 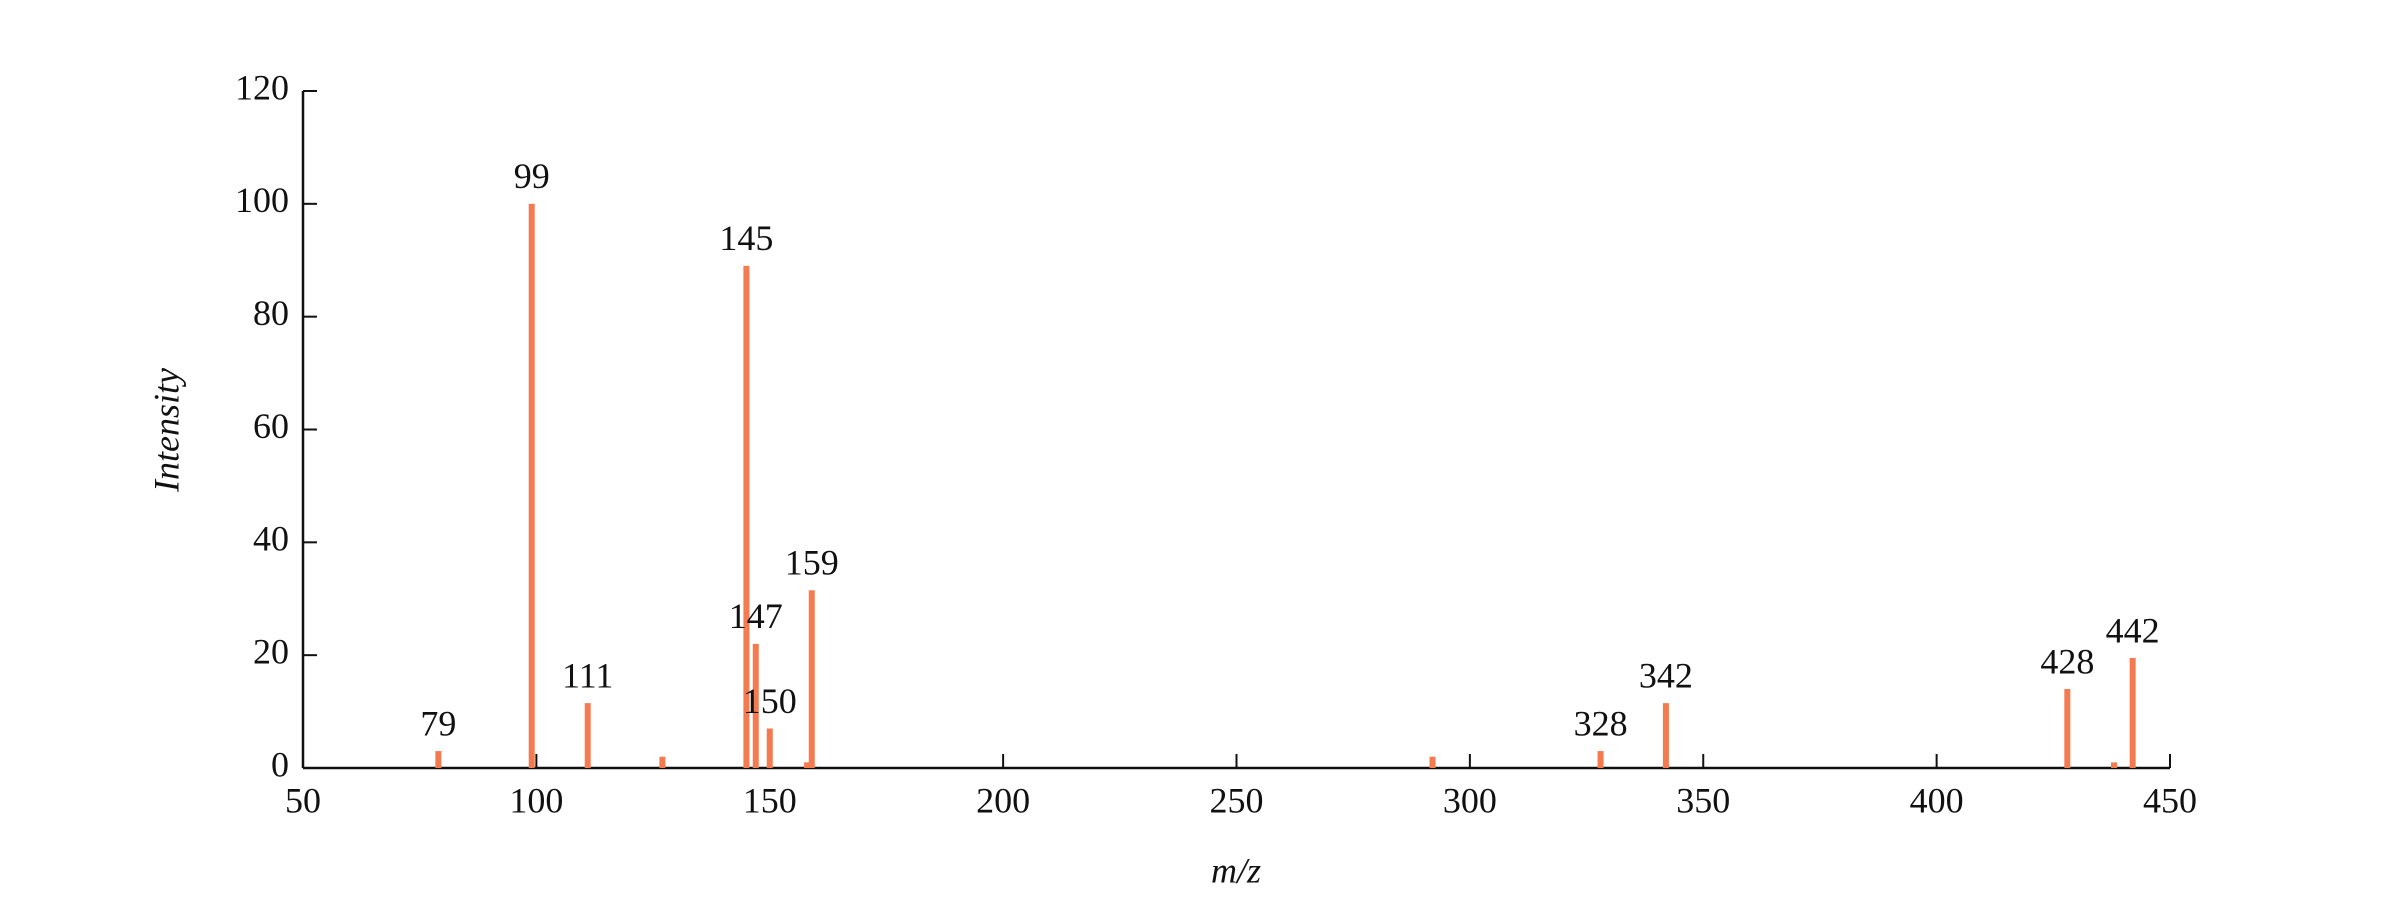 I want to click on peak-label: 428, so click(x=2067, y=661).